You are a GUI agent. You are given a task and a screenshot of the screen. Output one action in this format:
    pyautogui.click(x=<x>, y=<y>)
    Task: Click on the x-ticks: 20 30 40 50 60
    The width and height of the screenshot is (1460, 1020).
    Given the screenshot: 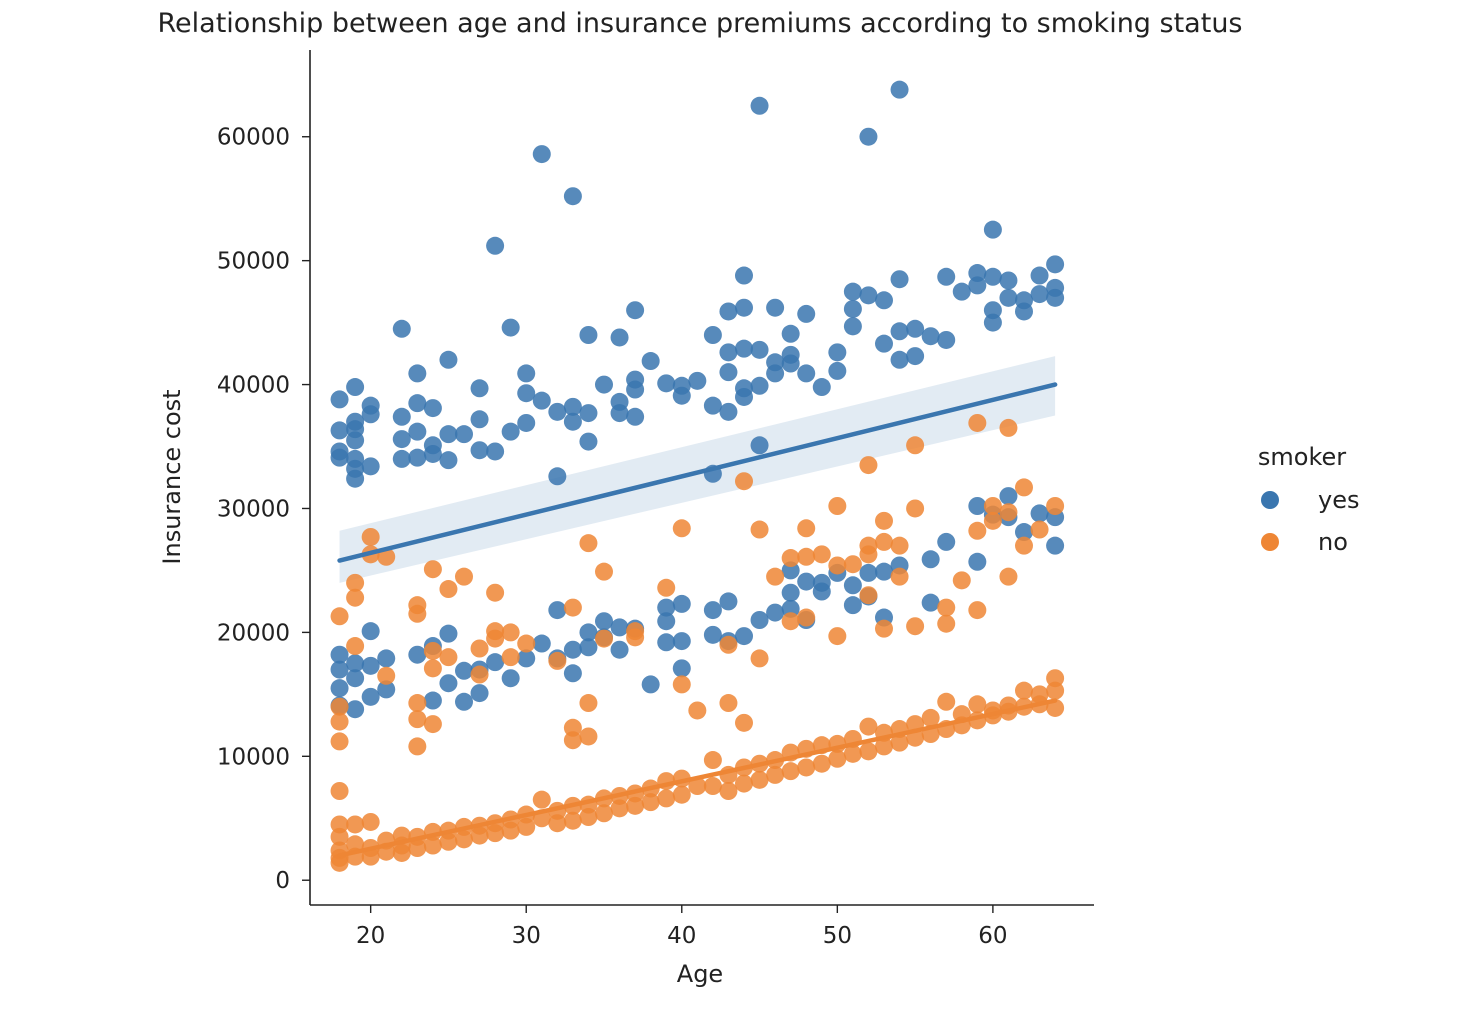 What is the action you would take?
    pyautogui.click(x=682, y=927)
    